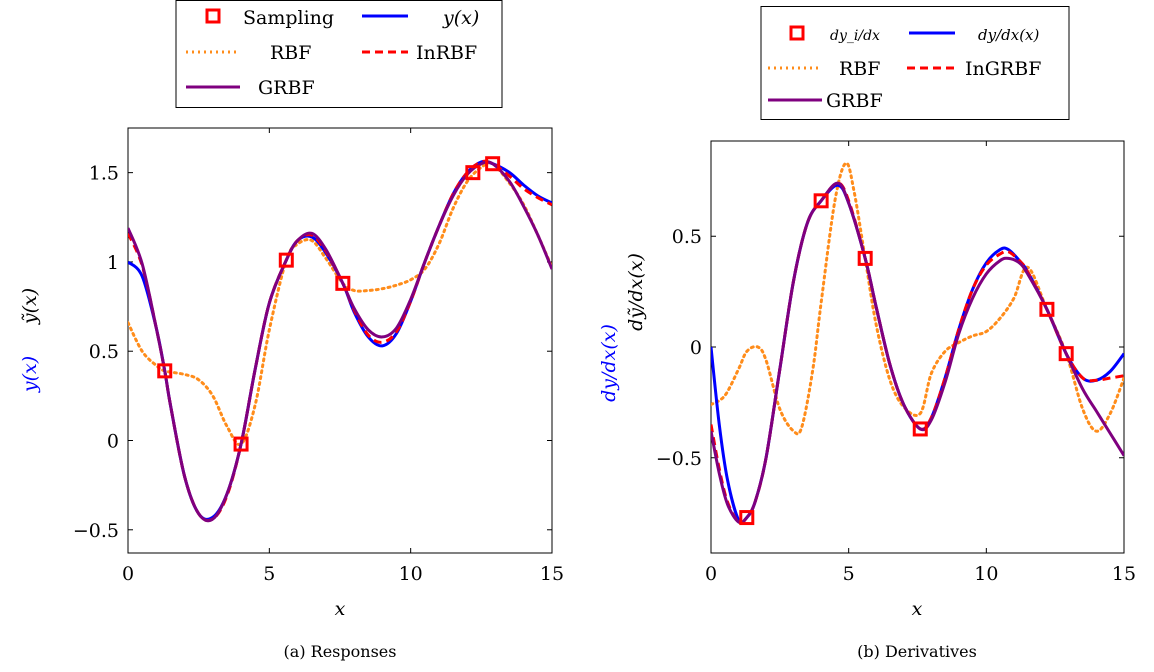 The height and width of the screenshot is (672, 1154). What do you see at coordinates (1003, 69) in the screenshot?
I see `legend-inrbf-label-b: InGRBF` at bounding box center [1003, 69].